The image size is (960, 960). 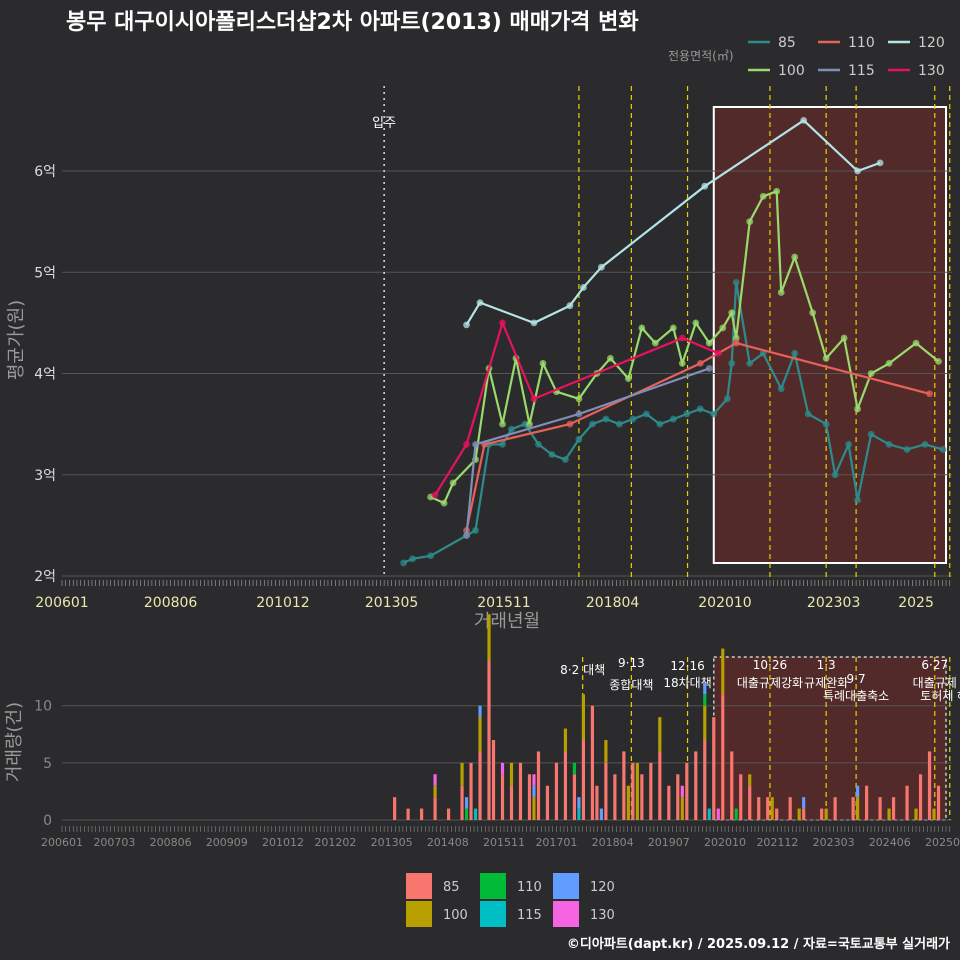 What do you see at coordinates (227, 842) in the screenshot?
I see `volume-x-tick-label: 200909` at bounding box center [227, 842].